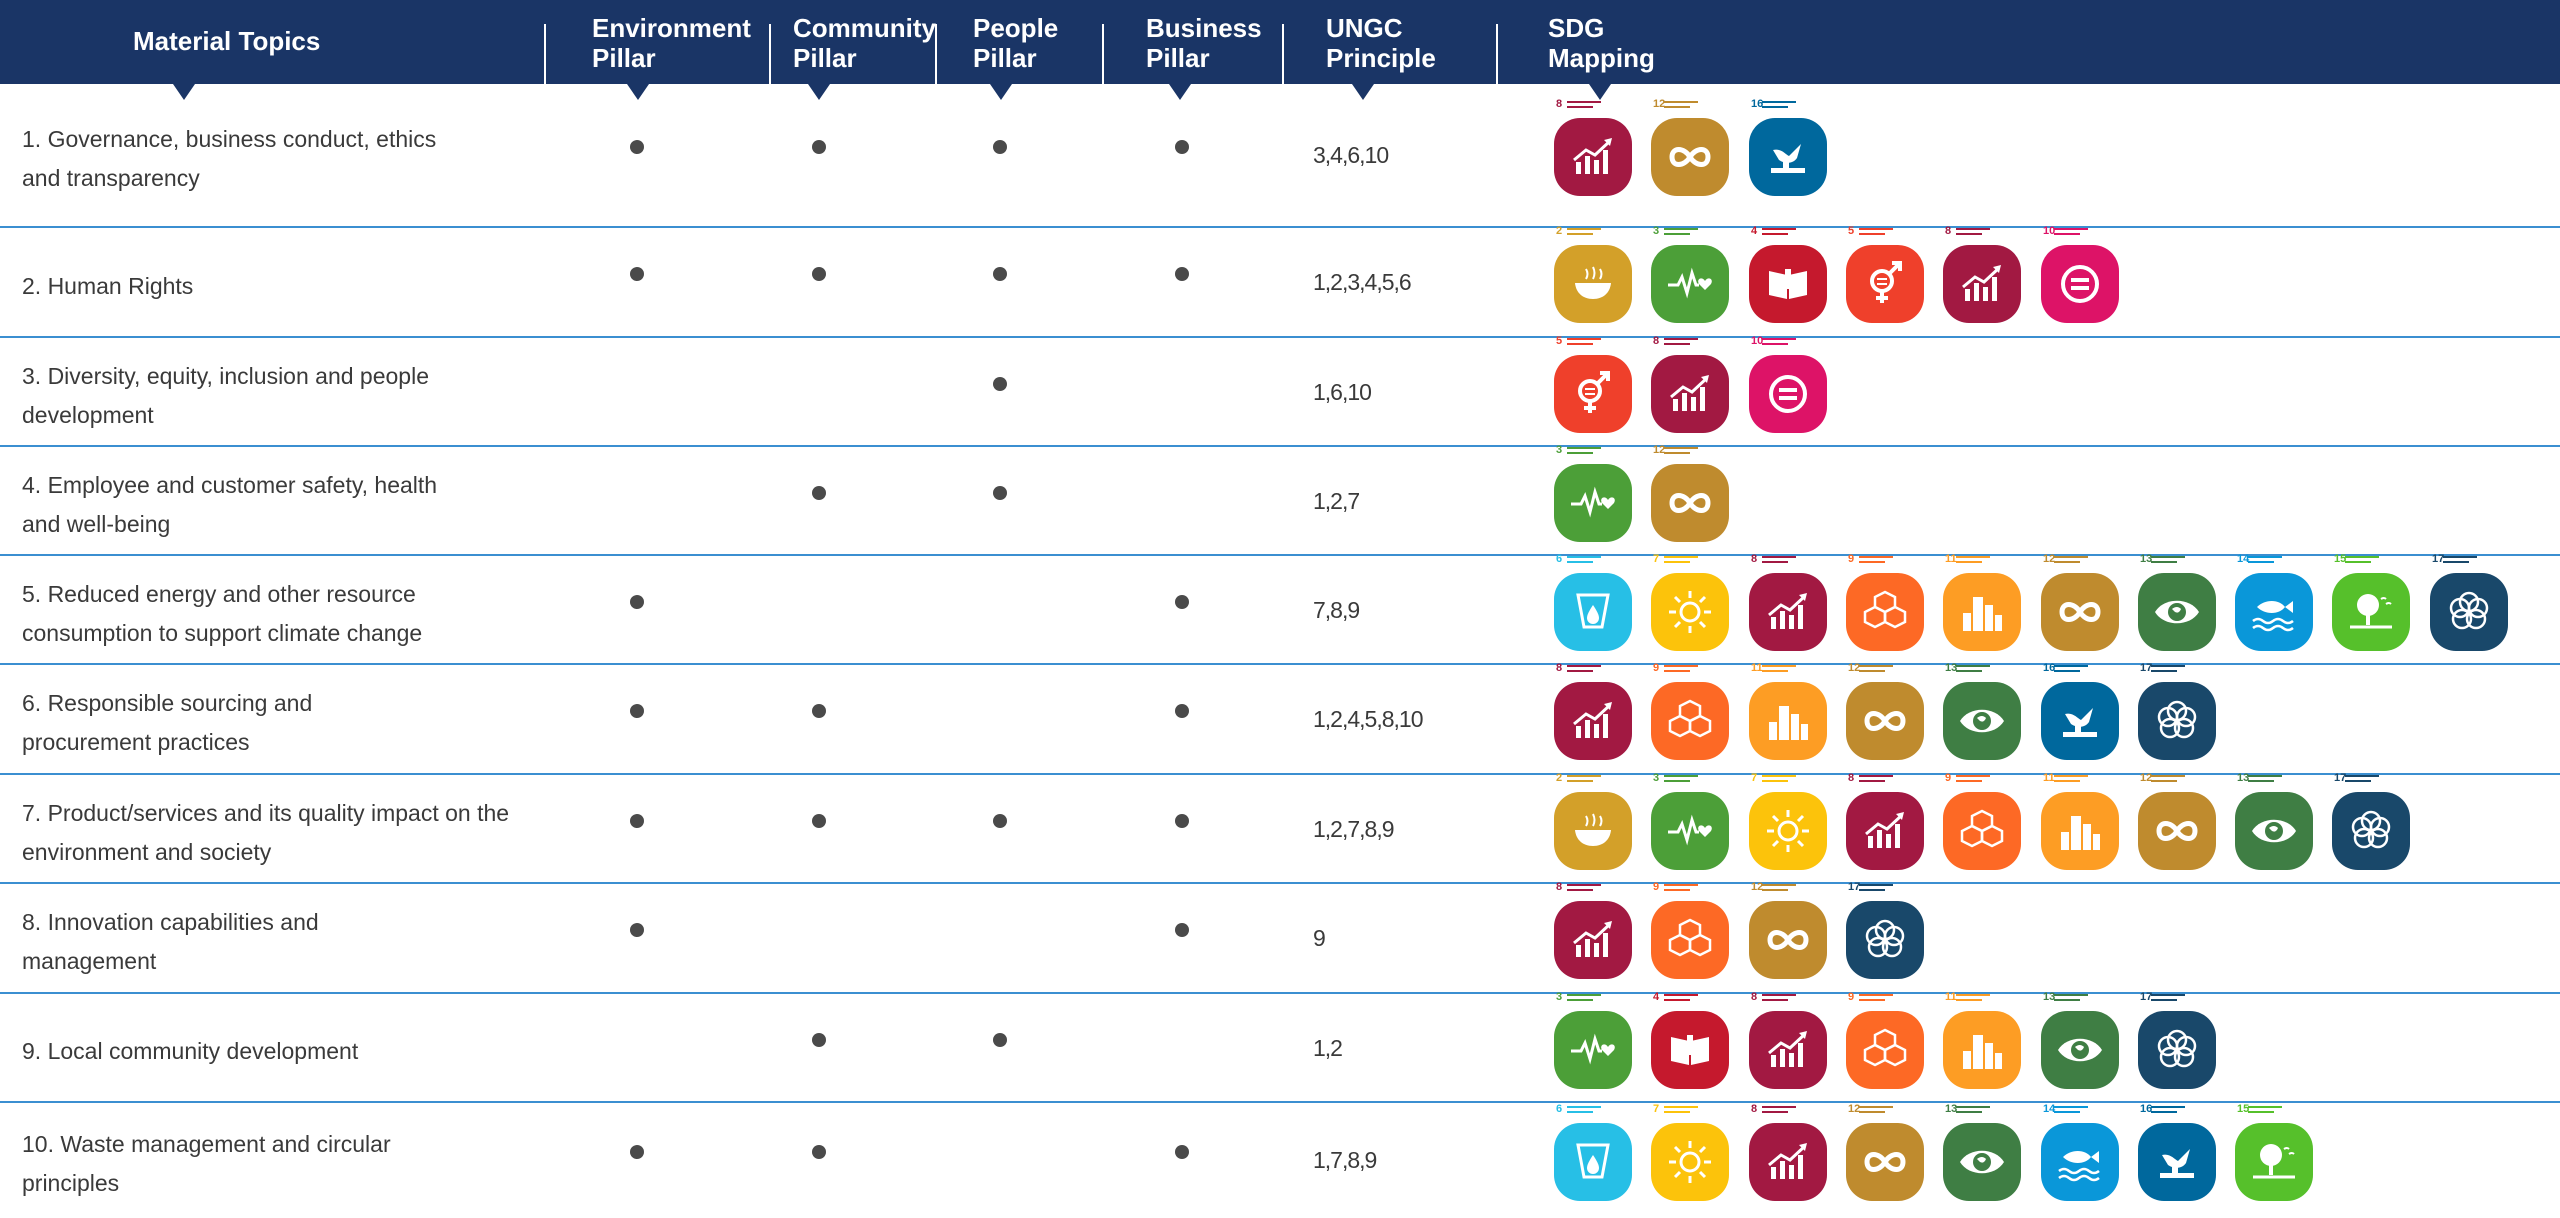 The height and width of the screenshot is (1218, 2560). Describe the element at coordinates (1854, 1108) in the screenshot. I see `sdg-number: 12` at that location.